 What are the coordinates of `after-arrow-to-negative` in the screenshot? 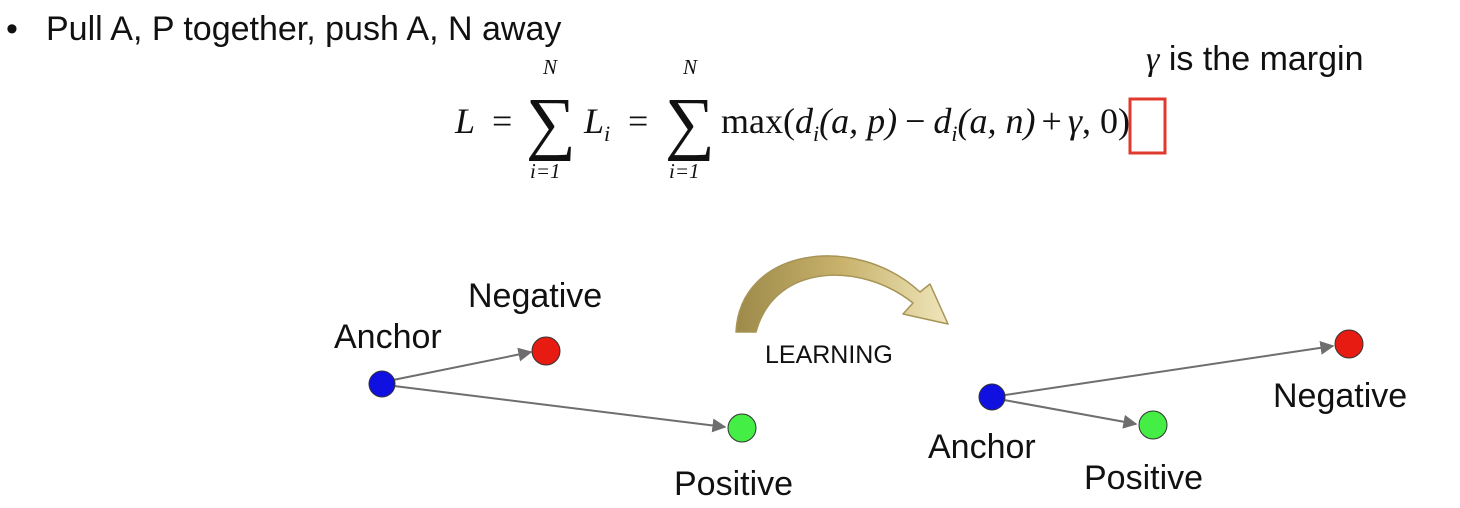 It's located at (1169, 368).